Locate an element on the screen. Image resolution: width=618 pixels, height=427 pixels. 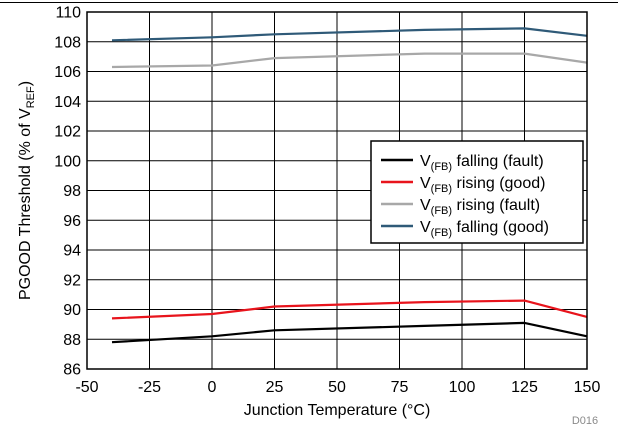
x-tick-labels: -50 -25 0 25 50 75 100 125 150 is located at coordinates (337, 387).